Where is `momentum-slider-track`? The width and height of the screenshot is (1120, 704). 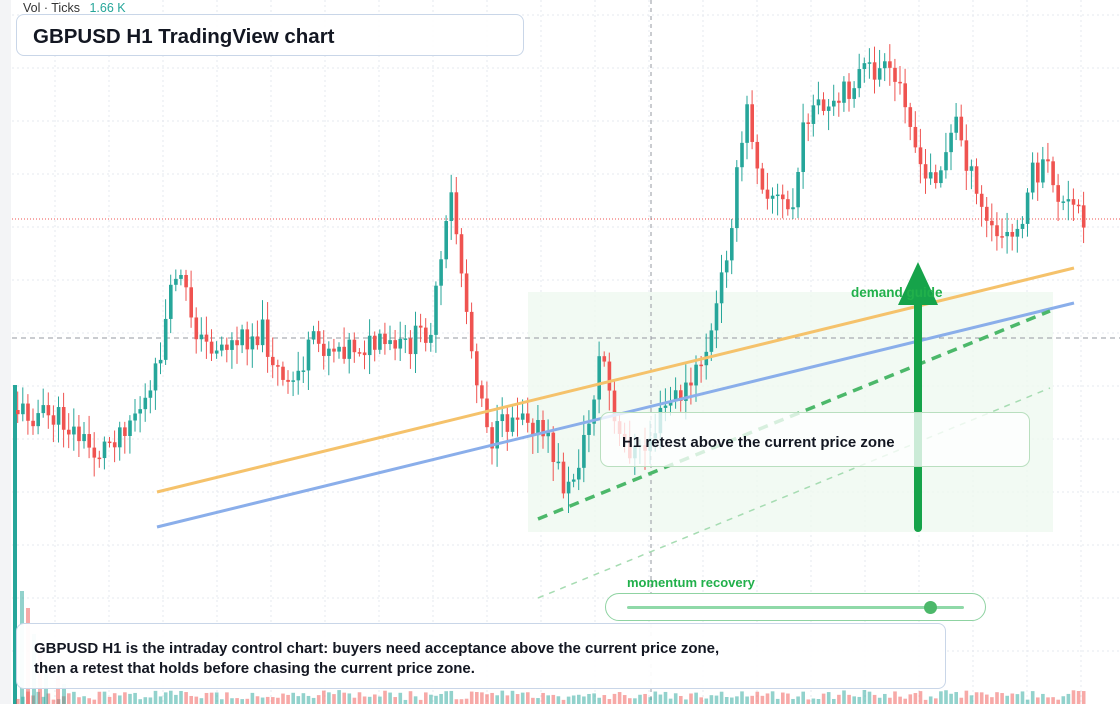
momentum-slider-track is located at coordinates (795, 607).